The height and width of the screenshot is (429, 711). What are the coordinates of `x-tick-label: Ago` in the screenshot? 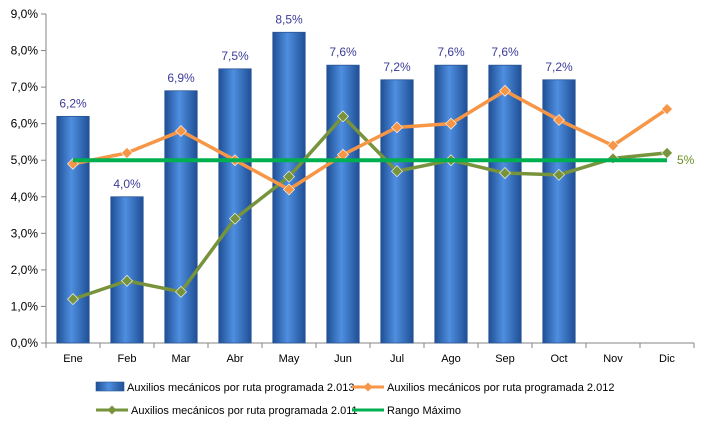 It's located at (451, 359).